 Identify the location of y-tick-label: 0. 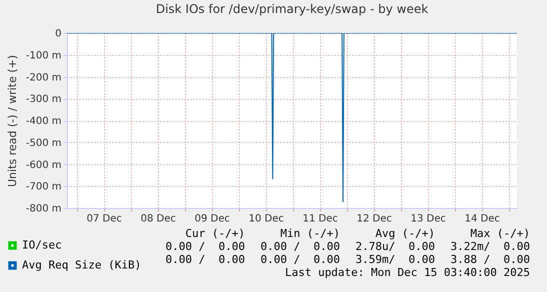
(58, 34).